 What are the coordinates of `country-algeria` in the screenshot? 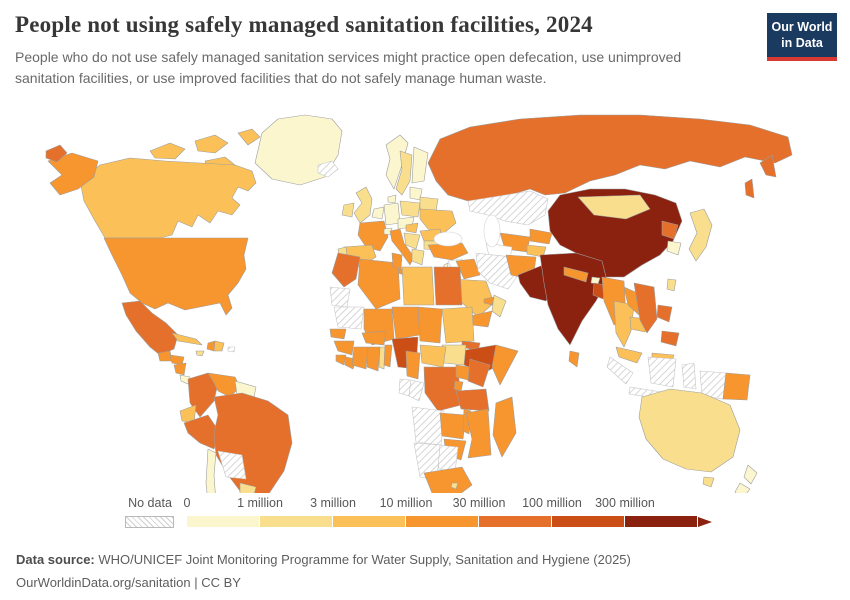 It's located at (379, 284).